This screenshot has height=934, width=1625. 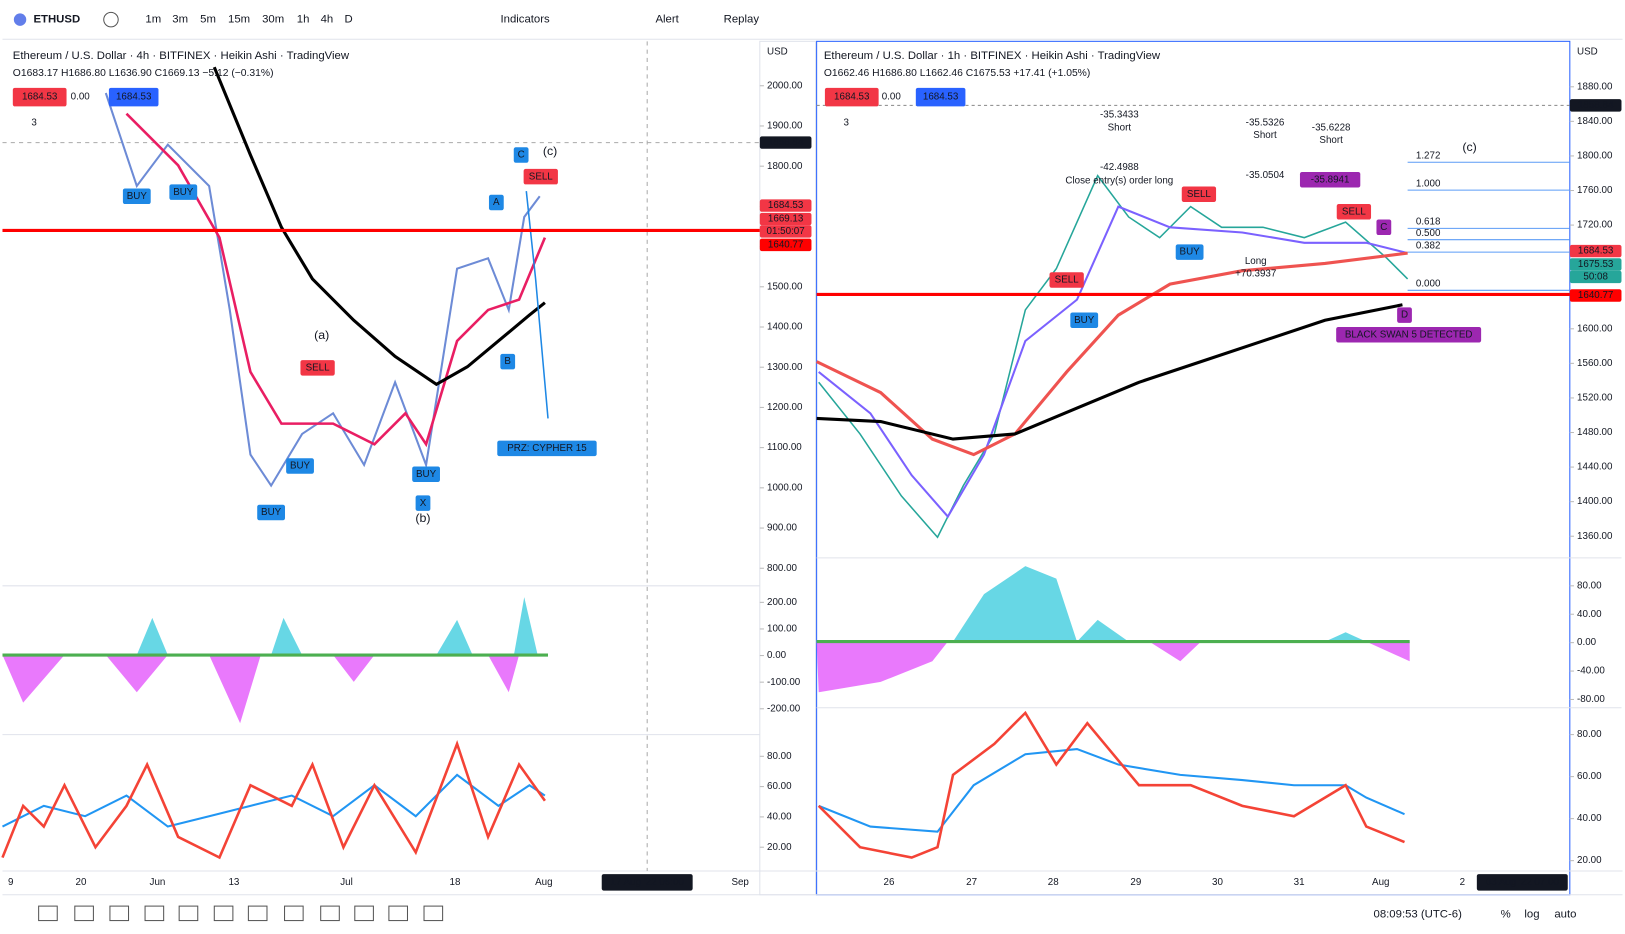 What do you see at coordinates (1428, 284) in the screenshot?
I see `fib-label: 0.000` at bounding box center [1428, 284].